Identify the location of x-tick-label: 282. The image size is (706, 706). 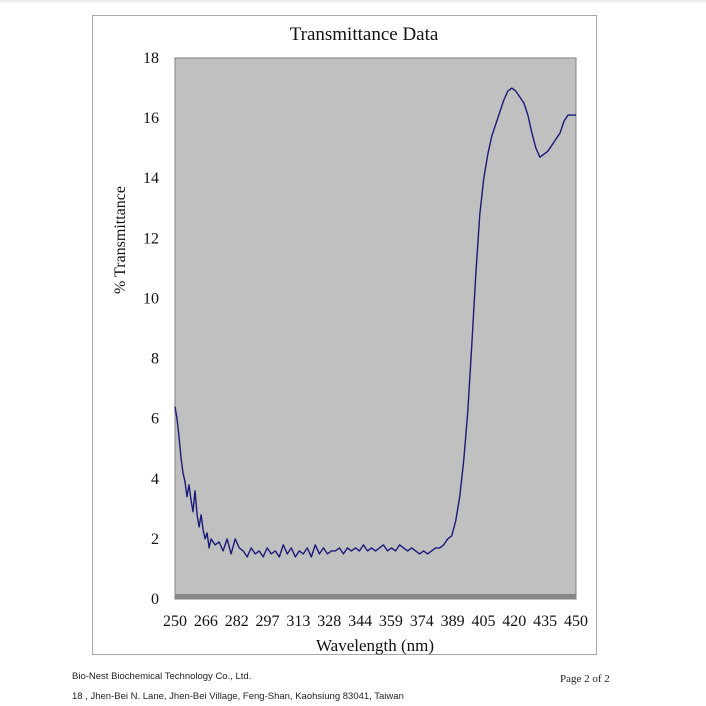
(237, 621).